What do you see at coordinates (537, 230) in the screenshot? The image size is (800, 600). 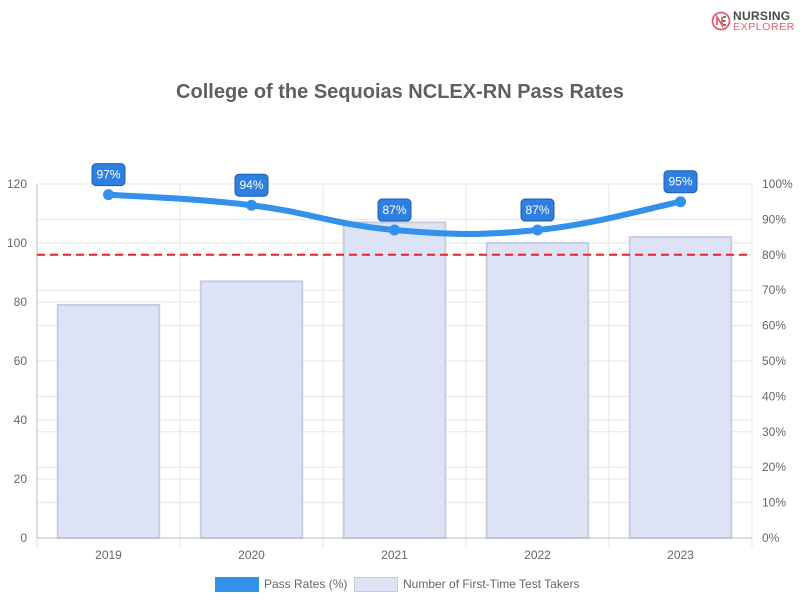 I see `pass-rate-point-2022` at bounding box center [537, 230].